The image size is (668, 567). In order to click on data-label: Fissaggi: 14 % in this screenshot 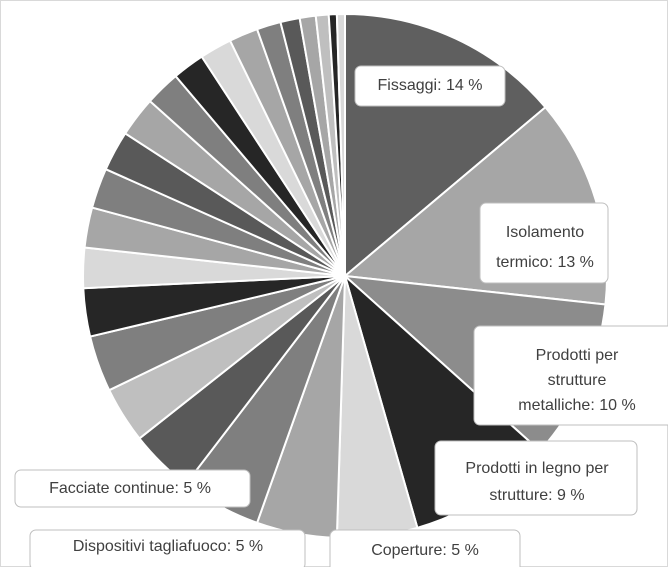, I will do `click(430, 85)`.